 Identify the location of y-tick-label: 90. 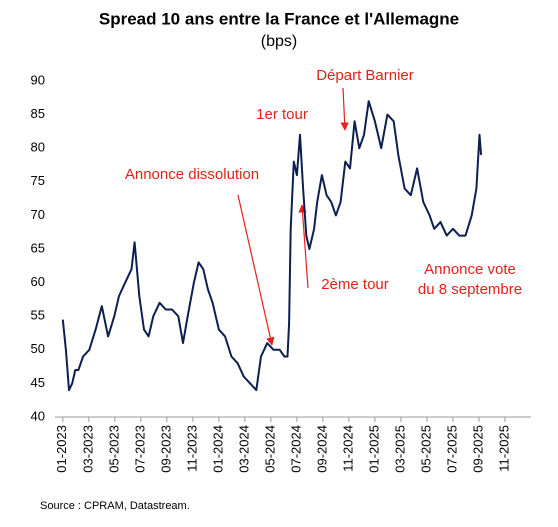
(38, 79).